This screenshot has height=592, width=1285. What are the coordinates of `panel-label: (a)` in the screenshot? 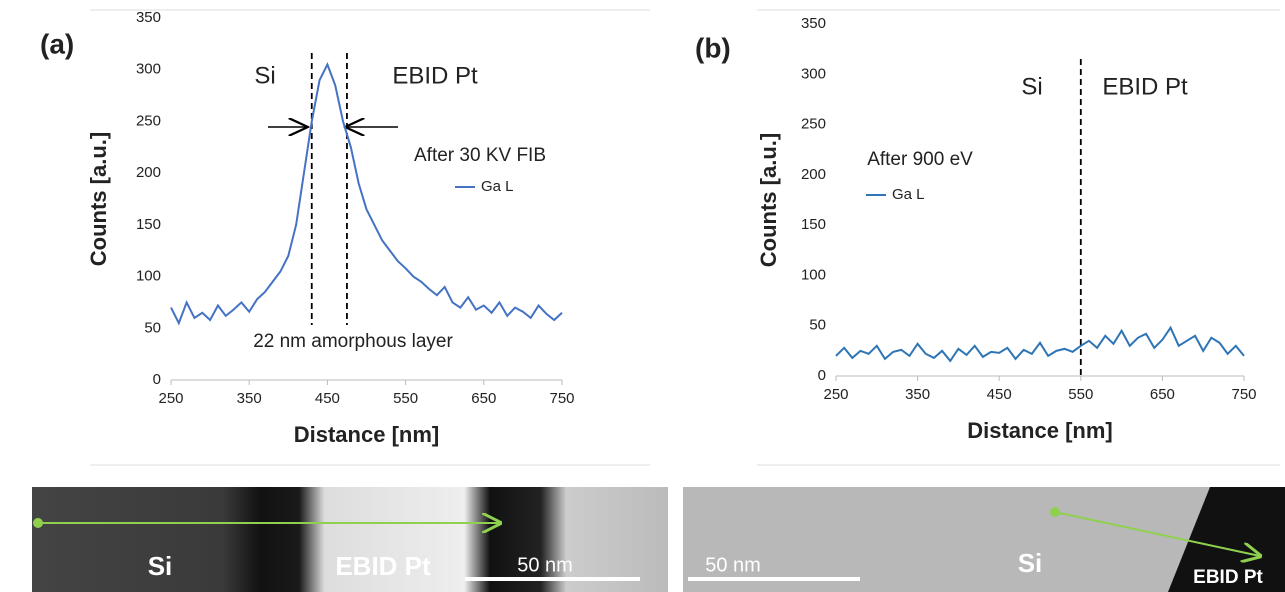 It's located at (57, 43).